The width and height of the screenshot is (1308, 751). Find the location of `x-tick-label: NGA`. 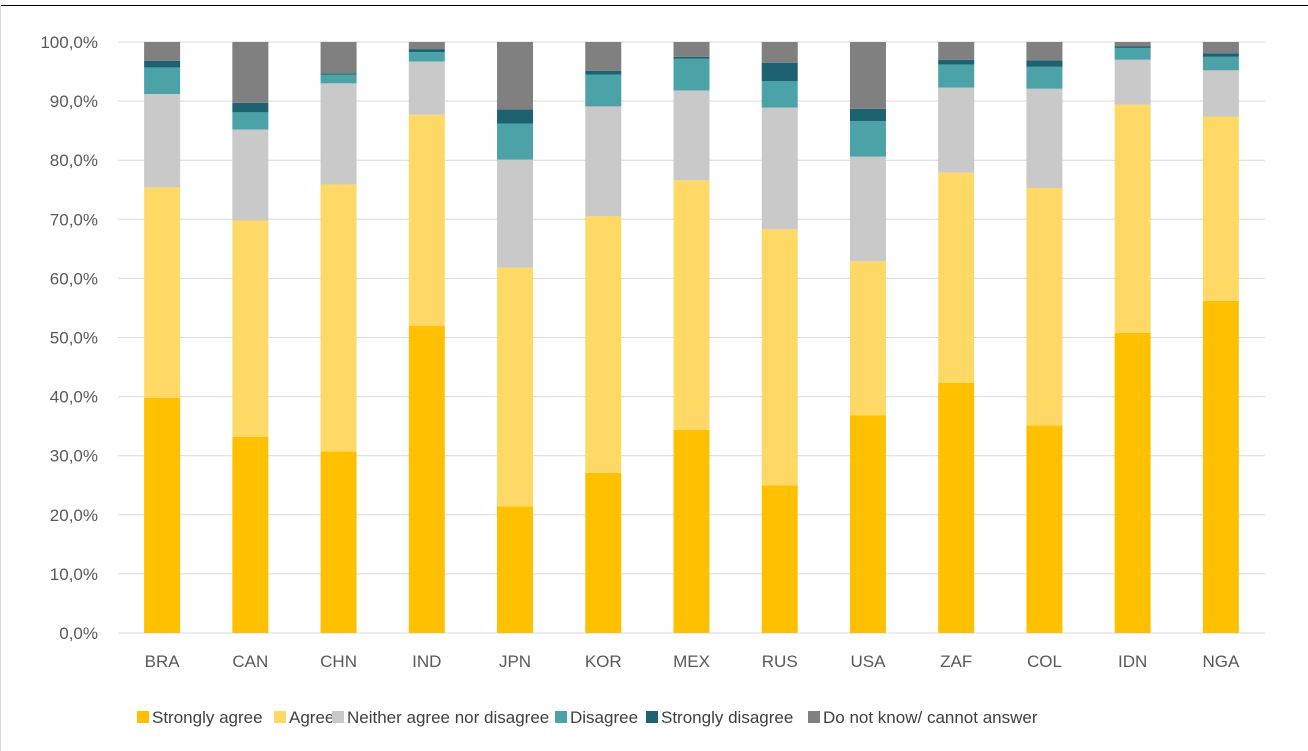

x-tick-label: NGA is located at coordinates (1221, 661).